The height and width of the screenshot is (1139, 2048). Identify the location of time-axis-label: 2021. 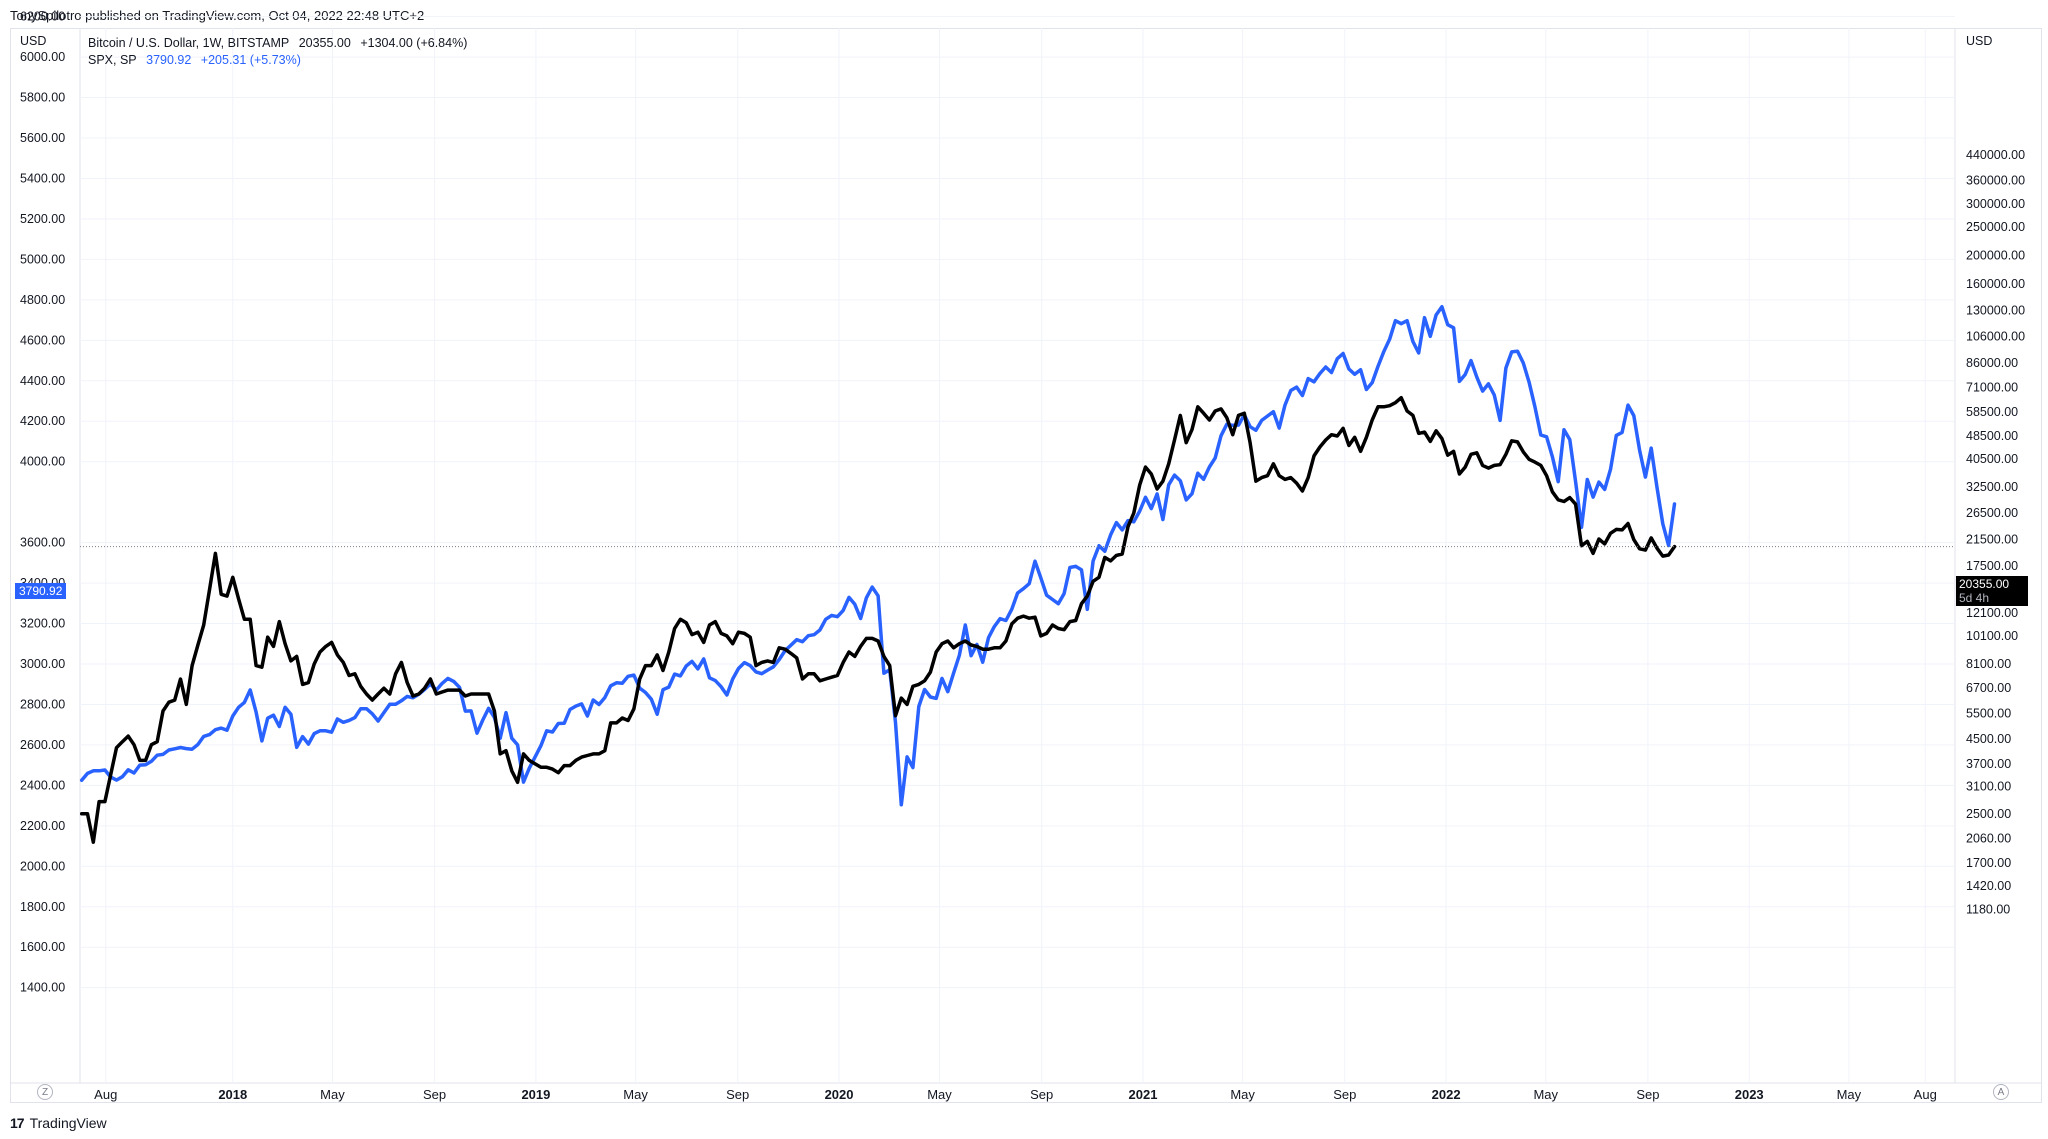
(1143, 1094).